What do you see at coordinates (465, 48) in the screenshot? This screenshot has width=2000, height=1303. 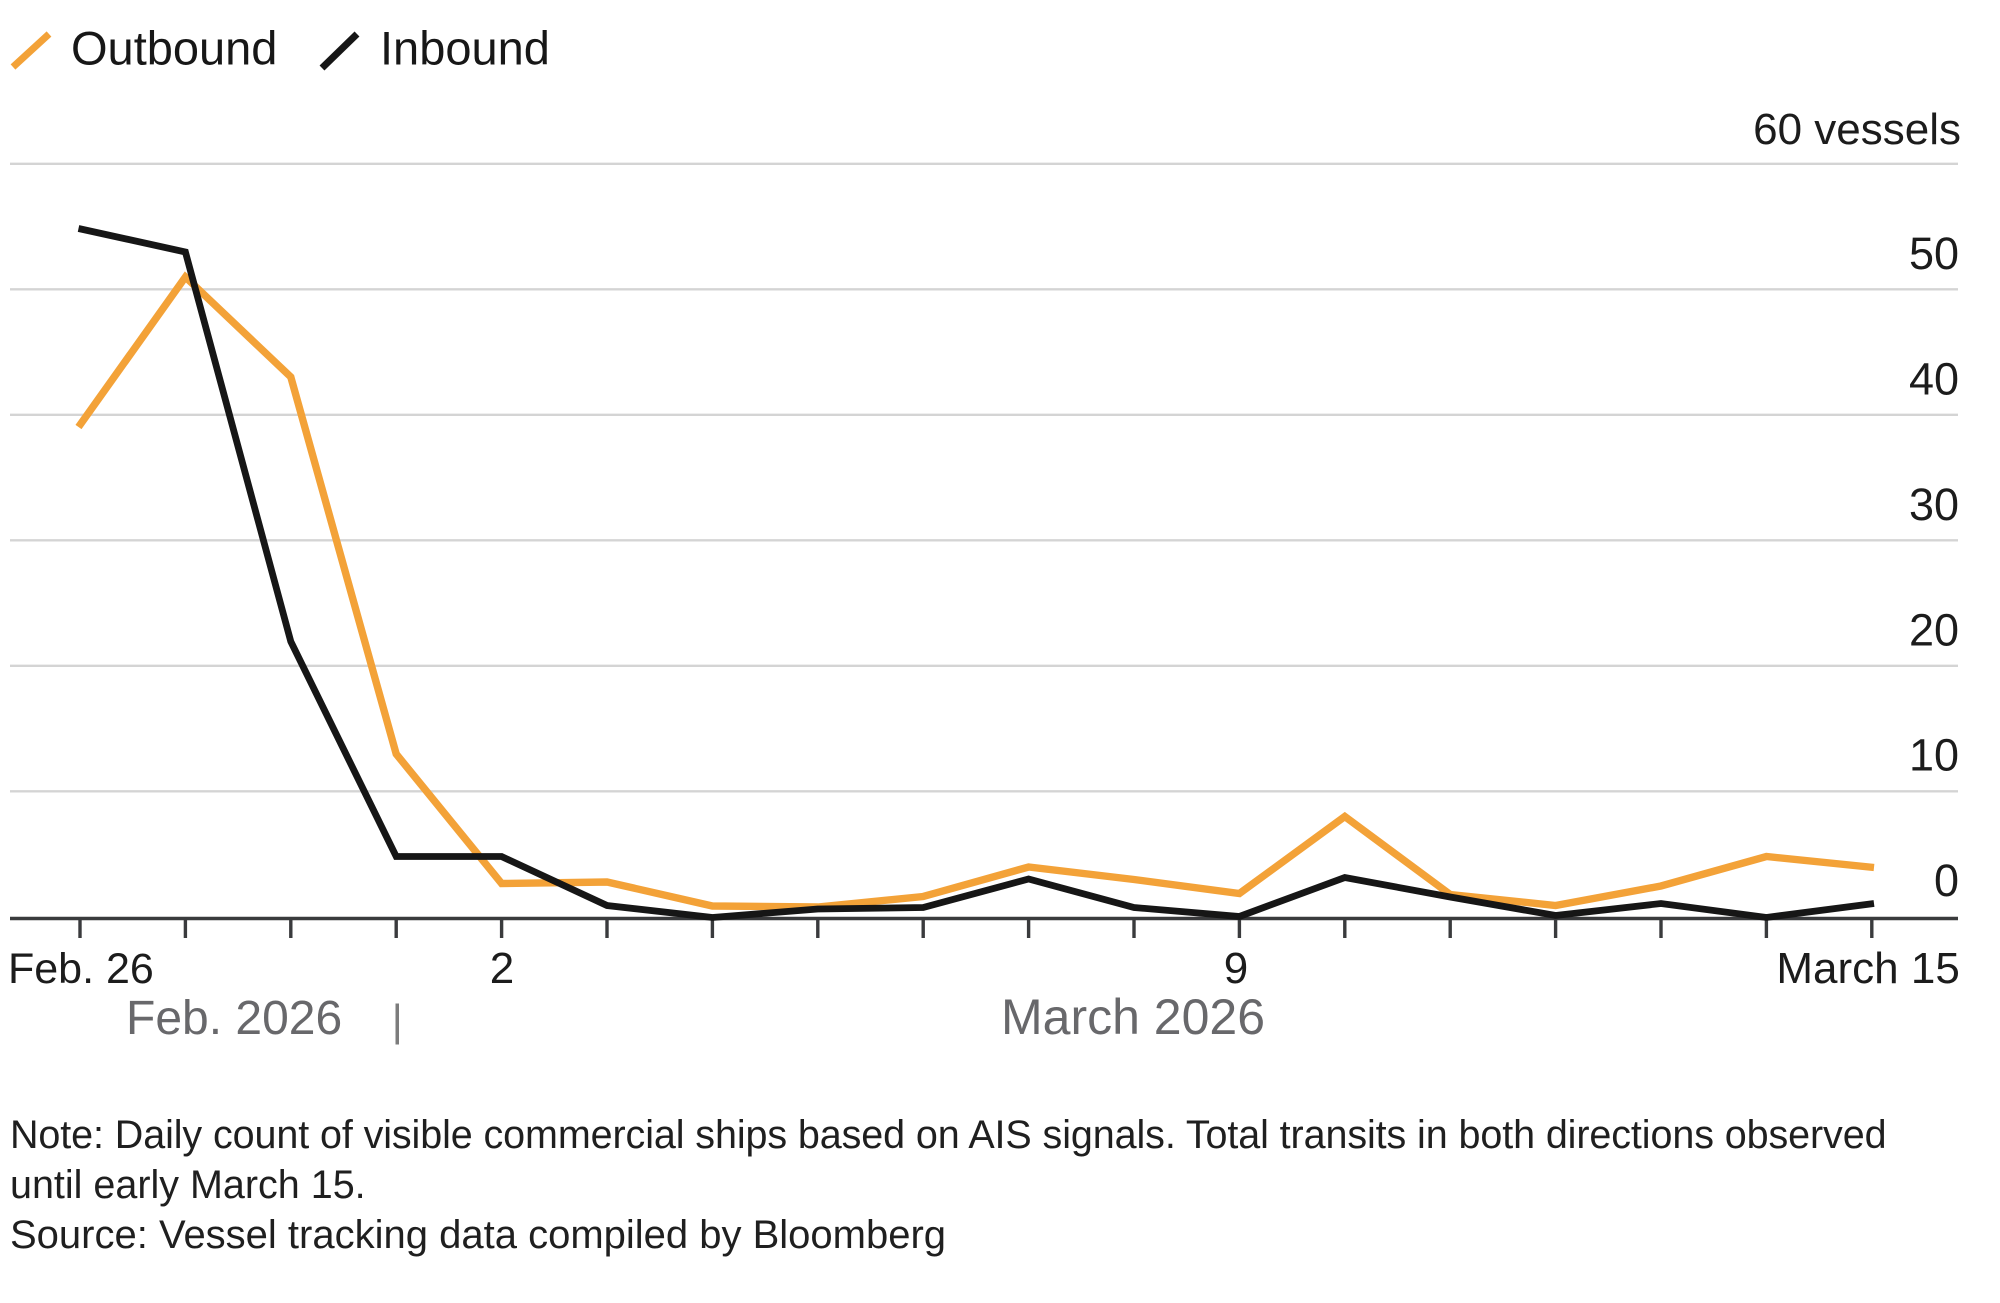 I see `svg-text: Inbound` at bounding box center [465, 48].